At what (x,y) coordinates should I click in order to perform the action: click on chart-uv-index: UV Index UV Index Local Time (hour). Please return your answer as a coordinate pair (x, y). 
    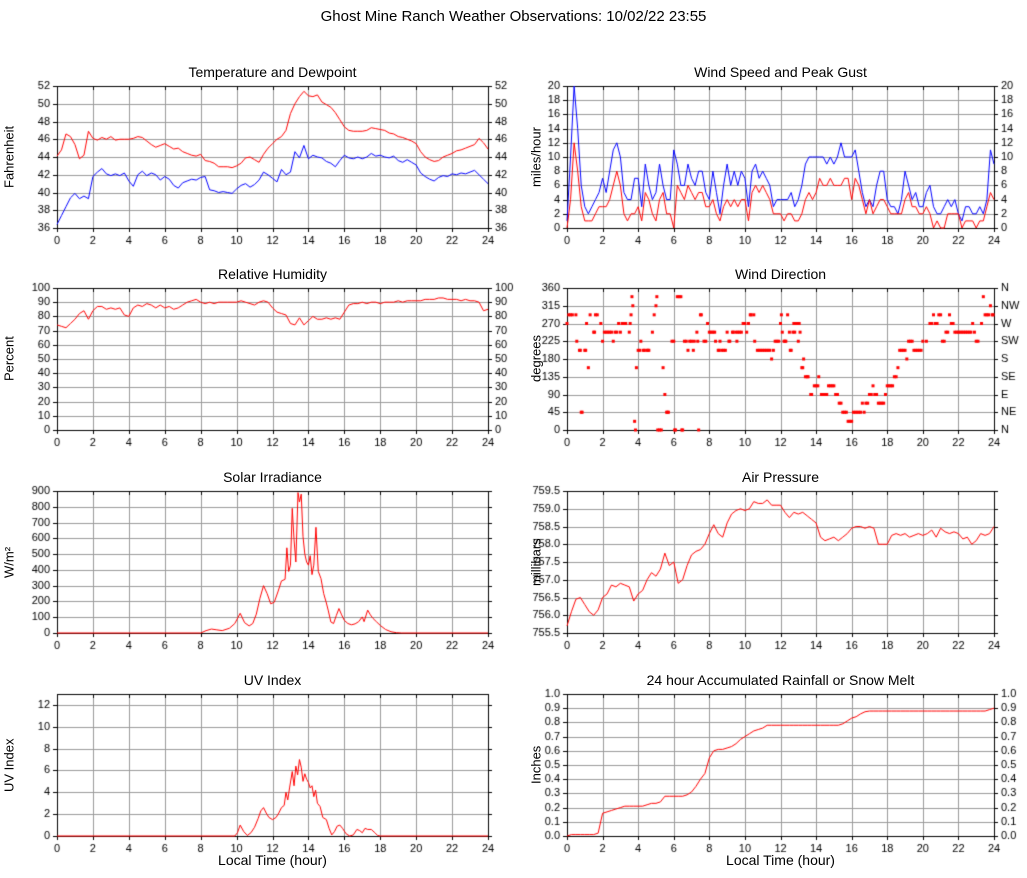
    Looking at the image, I should click on (257, 774).